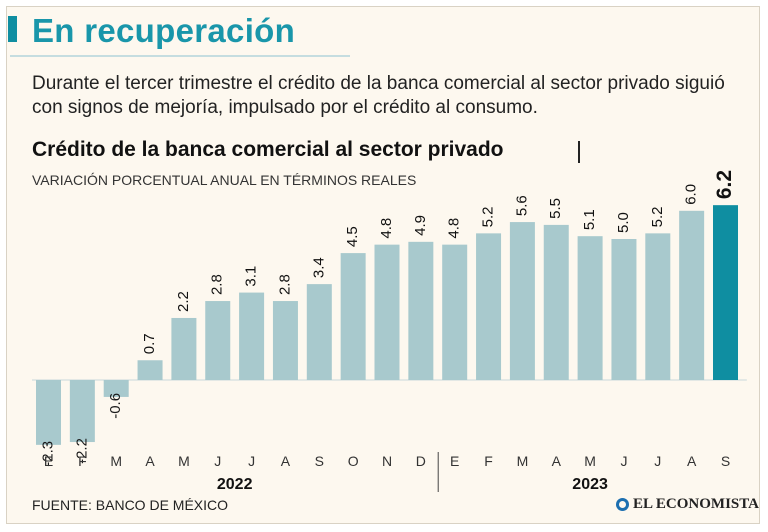 The width and height of the screenshot is (768, 532). What do you see at coordinates (696, 504) in the screenshot?
I see `brand-name: EL ECONOMISTA` at bounding box center [696, 504].